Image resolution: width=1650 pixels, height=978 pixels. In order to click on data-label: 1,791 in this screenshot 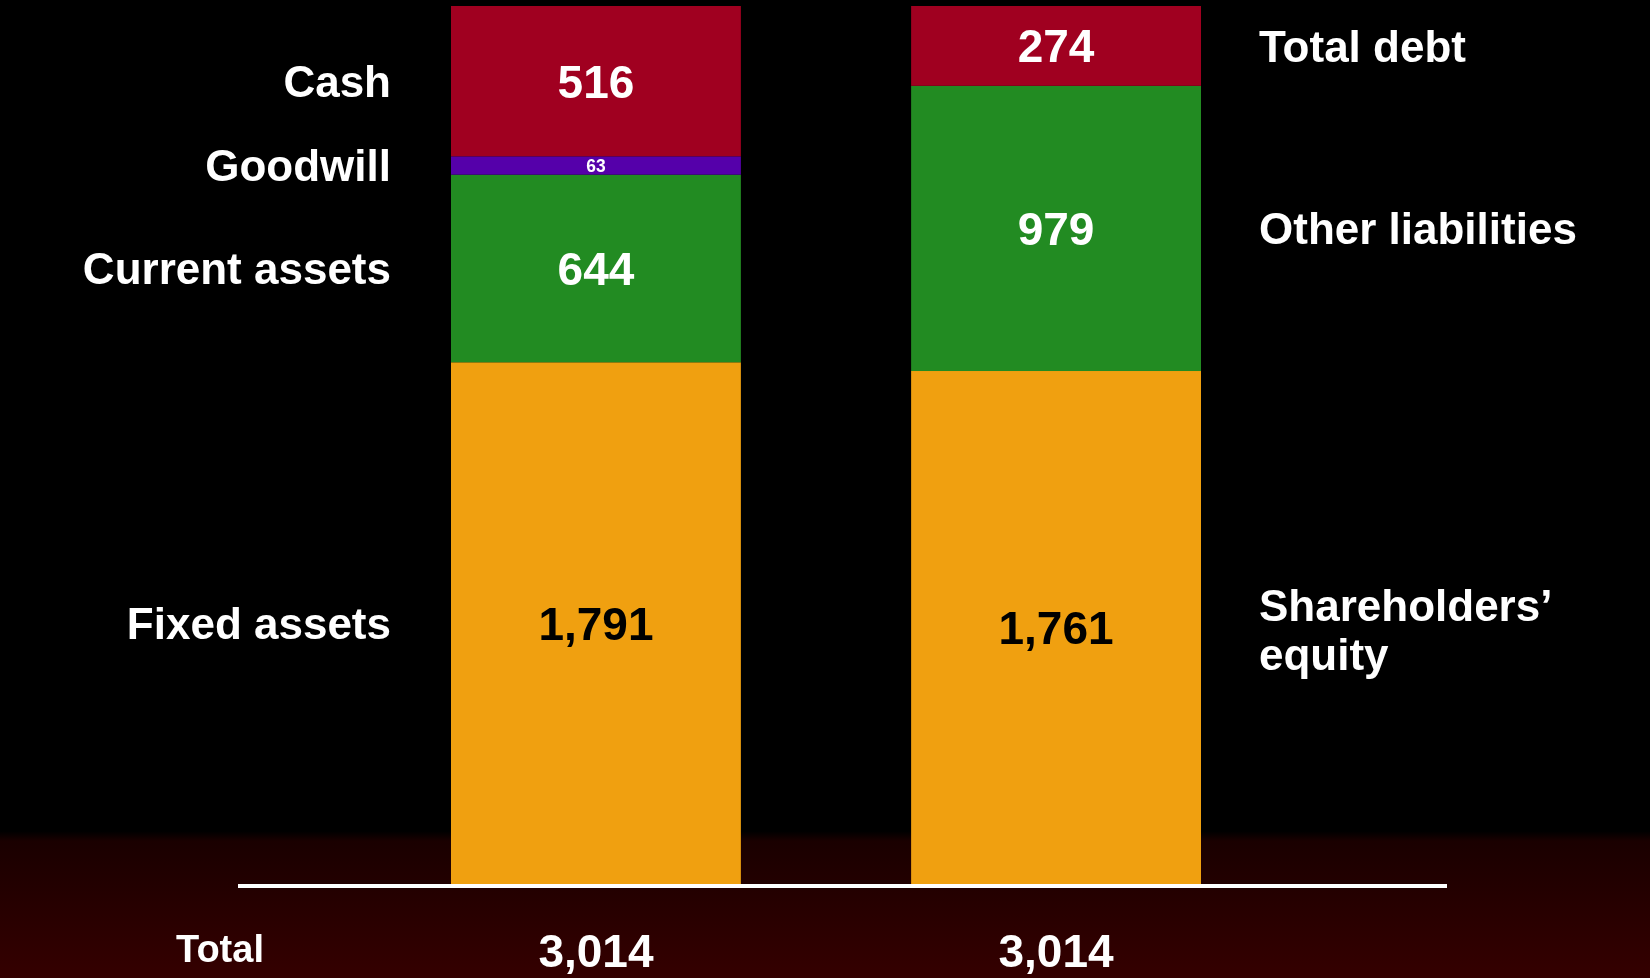, I will do `click(596, 623)`.